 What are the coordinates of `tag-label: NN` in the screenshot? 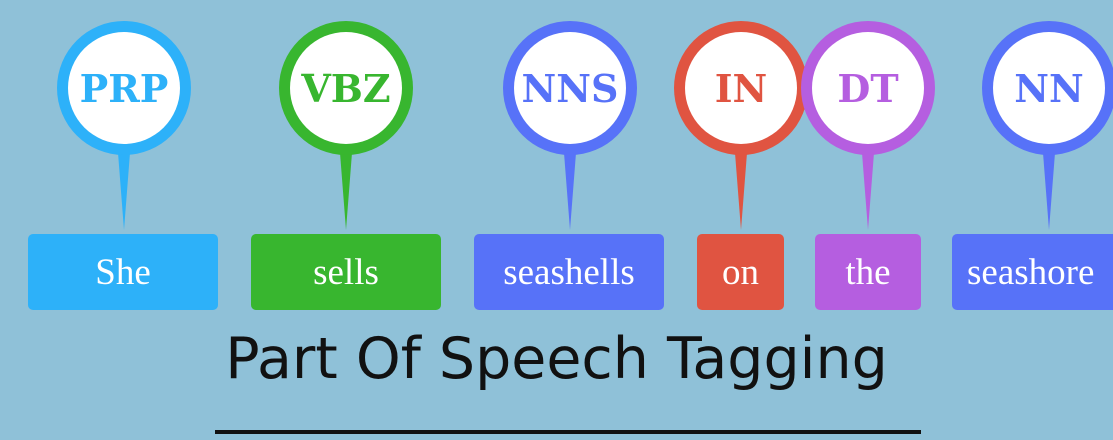 It's located at (1048, 88).